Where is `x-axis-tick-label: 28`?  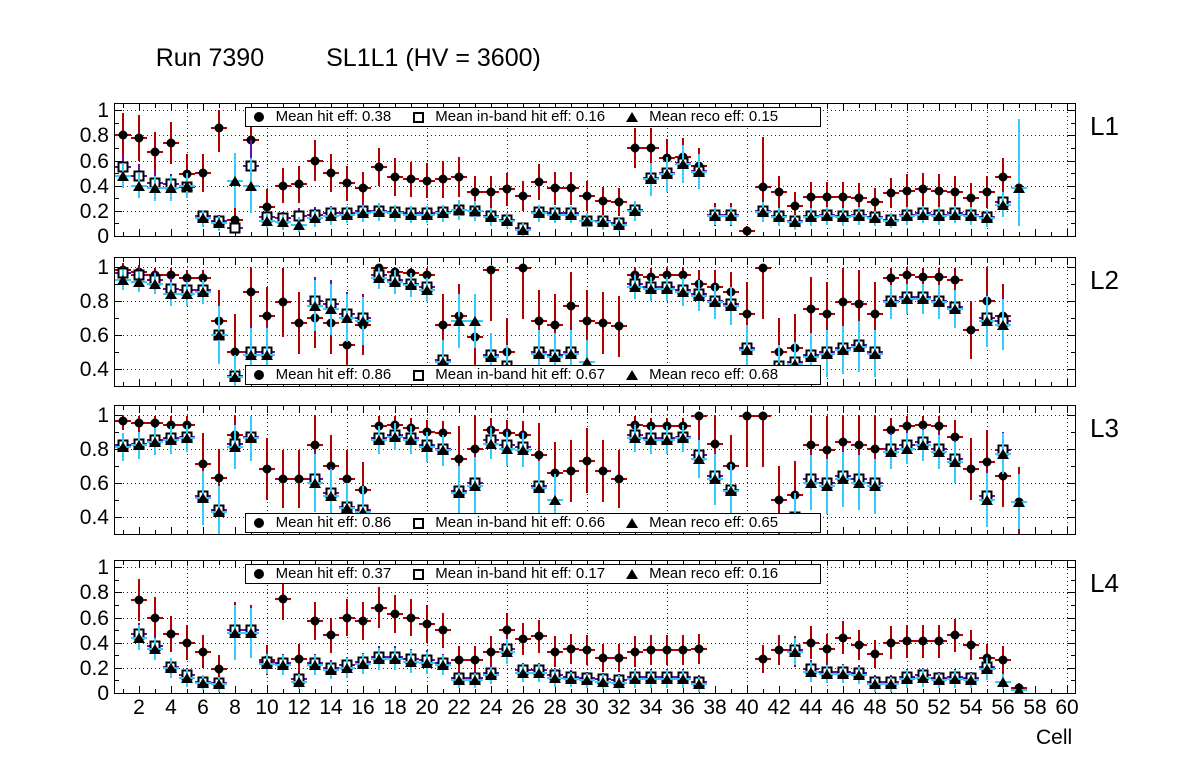 x-axis-tick-label: 28 is located at coordinates (555, 707).